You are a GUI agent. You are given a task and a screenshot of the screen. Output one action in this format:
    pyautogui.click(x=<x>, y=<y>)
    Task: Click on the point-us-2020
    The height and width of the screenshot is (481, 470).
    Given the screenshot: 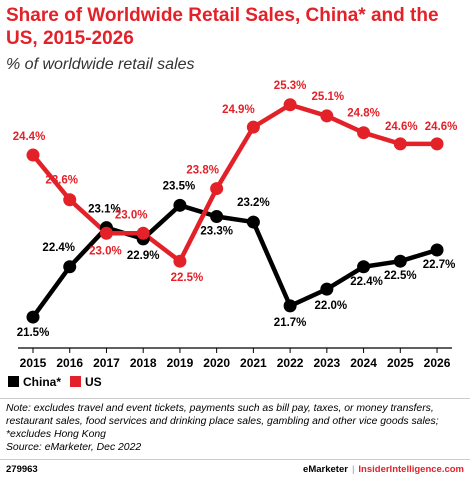 What is the action you would take?
    pyautogui.click(x=217, y=189)
    